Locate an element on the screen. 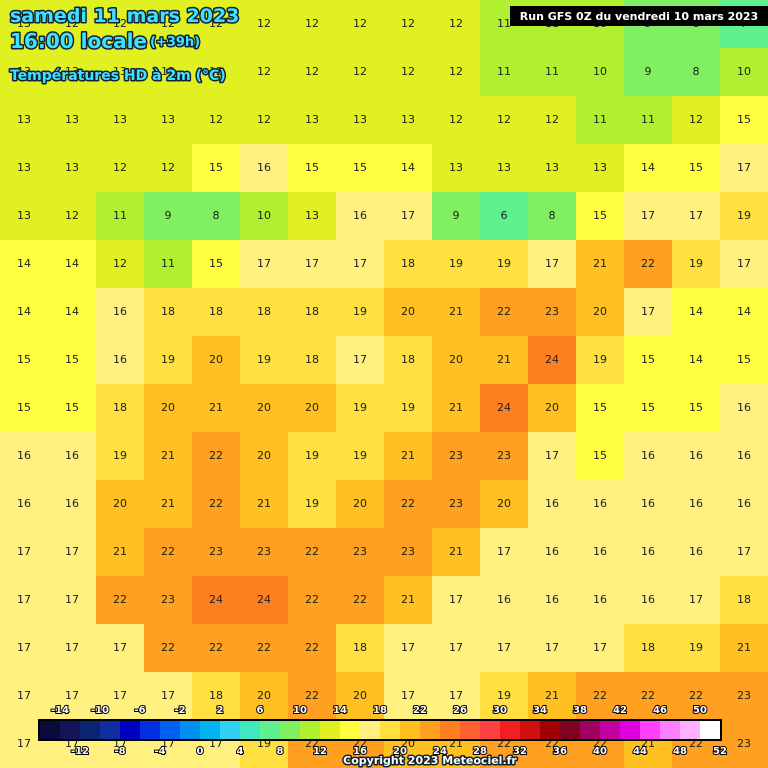 This screenshot has height=768, width=768. grid-value: 20 is located at coordinates (264, 455).